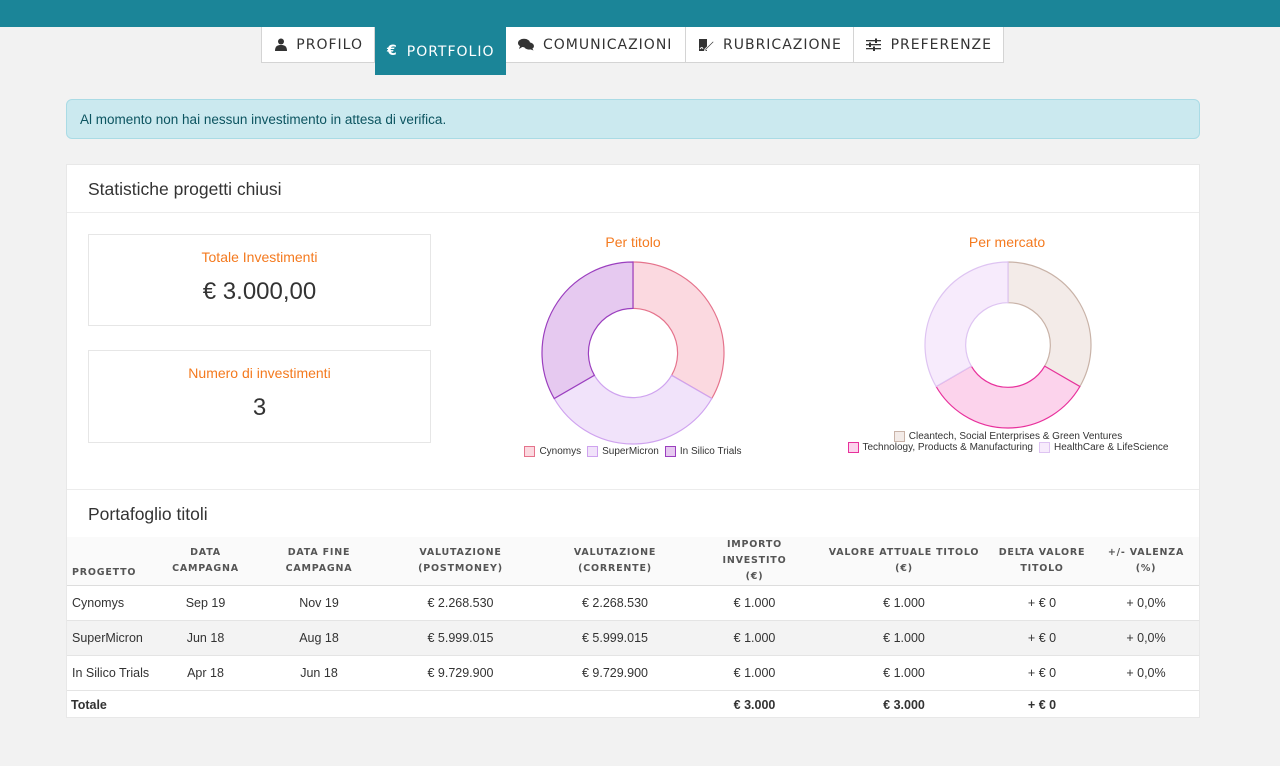 Image resolution: width=1280 pixels, height=766 pixels. Describe the element at coordinates (633, 409) in the screenshot. I see `donut-slice-supermicron` at that location.